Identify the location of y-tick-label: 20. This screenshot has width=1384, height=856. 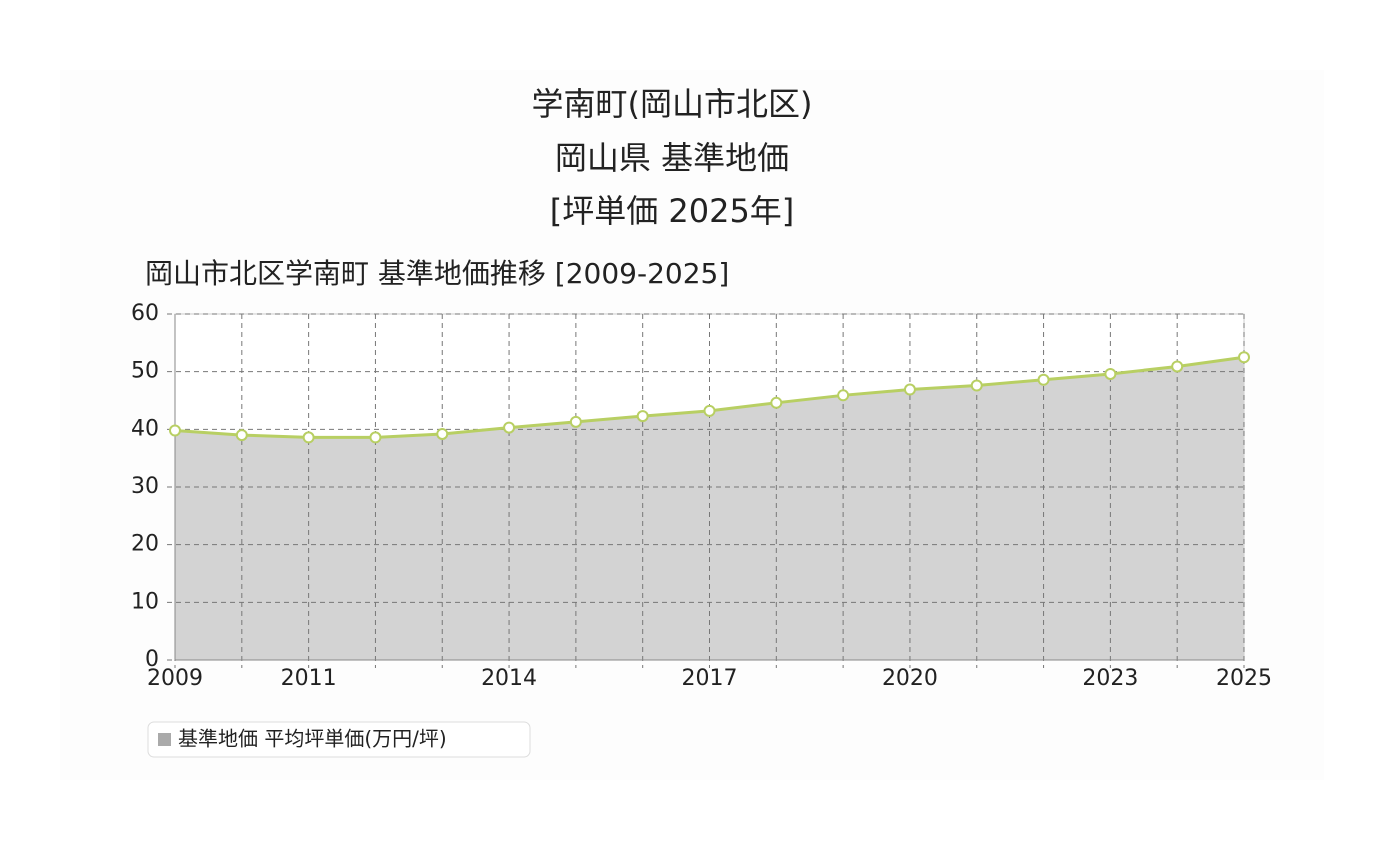
(145, 544).